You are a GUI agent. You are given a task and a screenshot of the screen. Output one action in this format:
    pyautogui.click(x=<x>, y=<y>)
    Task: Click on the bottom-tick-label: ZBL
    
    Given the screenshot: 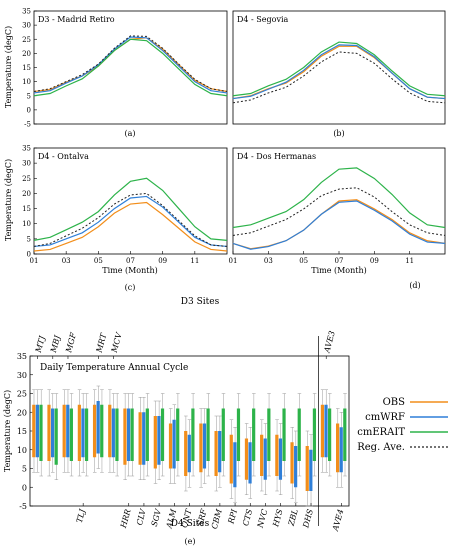 What is the action you would take?
    pyautogui.click(x=292, y=517)
    